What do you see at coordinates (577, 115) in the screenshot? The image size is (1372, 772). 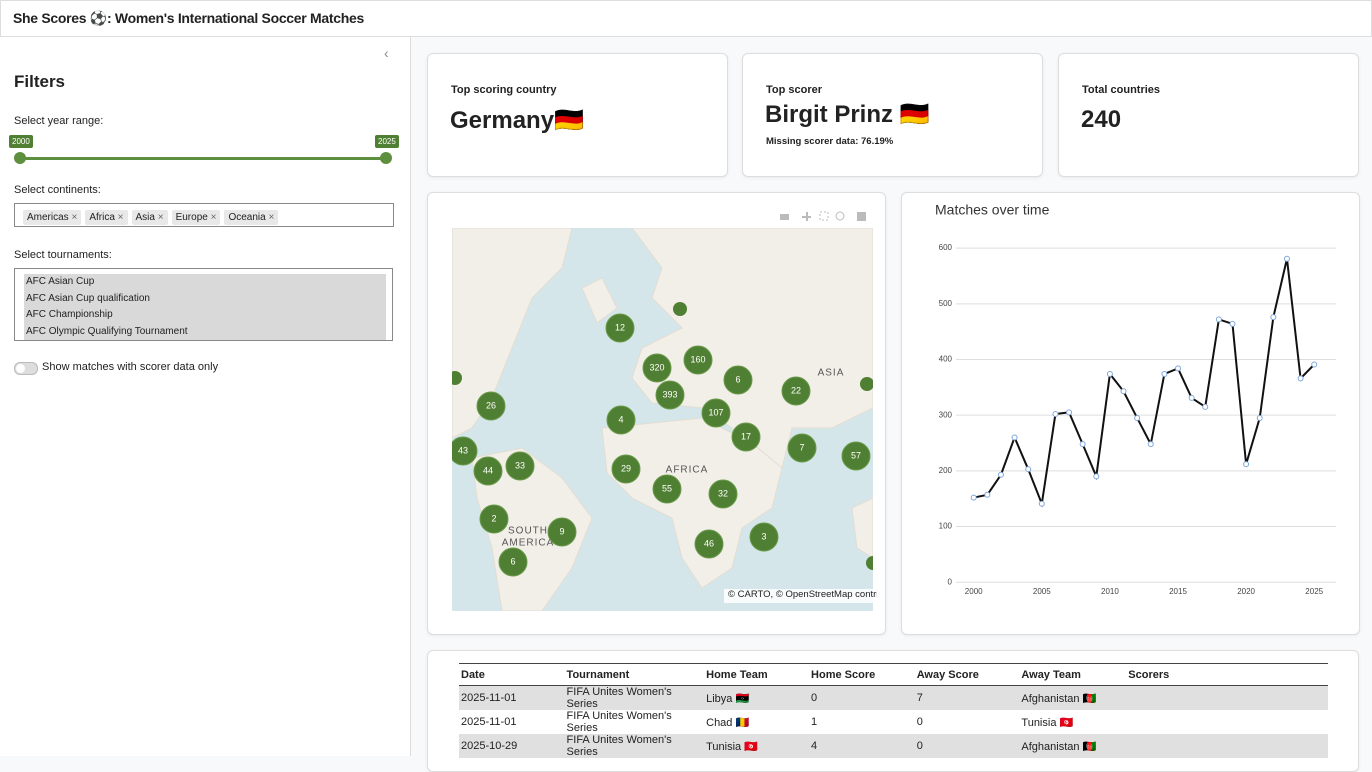 I see `kpi-card: Top scoring country Germany🇩🇪` at bounding box center [577, 115].